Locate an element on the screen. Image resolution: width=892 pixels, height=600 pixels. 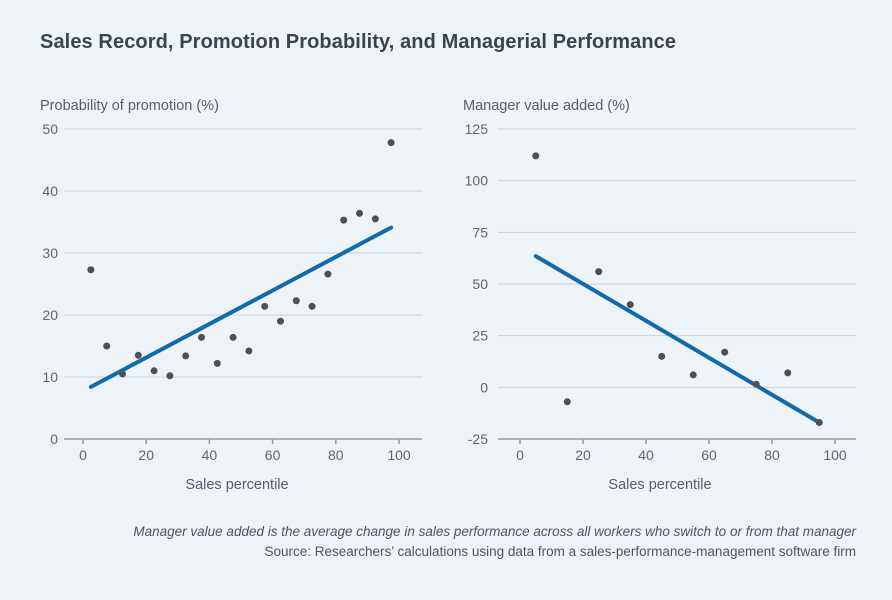
y-tick-label: 125 is located at coordinates (477, 129).